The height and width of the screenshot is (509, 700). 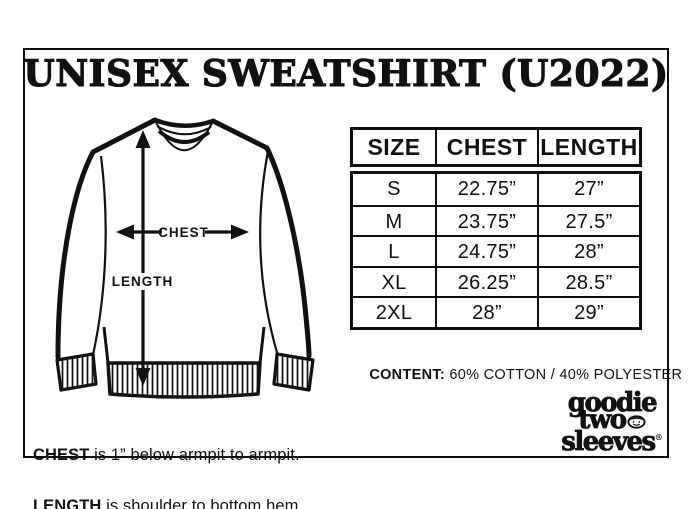 I want to click on cell-length: 27.5”, so click(x=588, y=219).